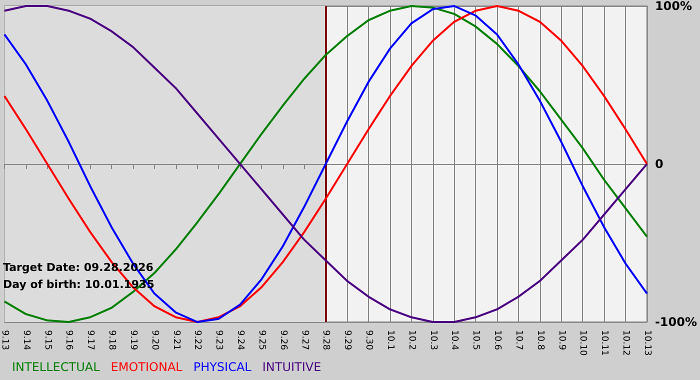 The height and width of the screenshot is (380, 700). What do you see at coordinates (454, 340) in the screenshot?
I see `x-tick-label: 10.4` at bounding box center [454, 340].